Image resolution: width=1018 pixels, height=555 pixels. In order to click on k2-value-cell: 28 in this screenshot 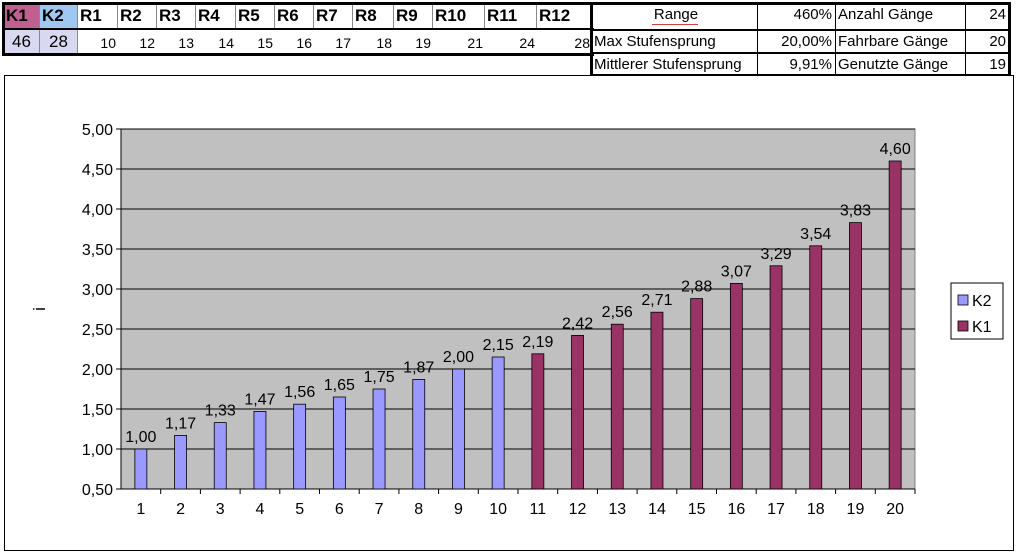, I will do `click(59, 42)`.